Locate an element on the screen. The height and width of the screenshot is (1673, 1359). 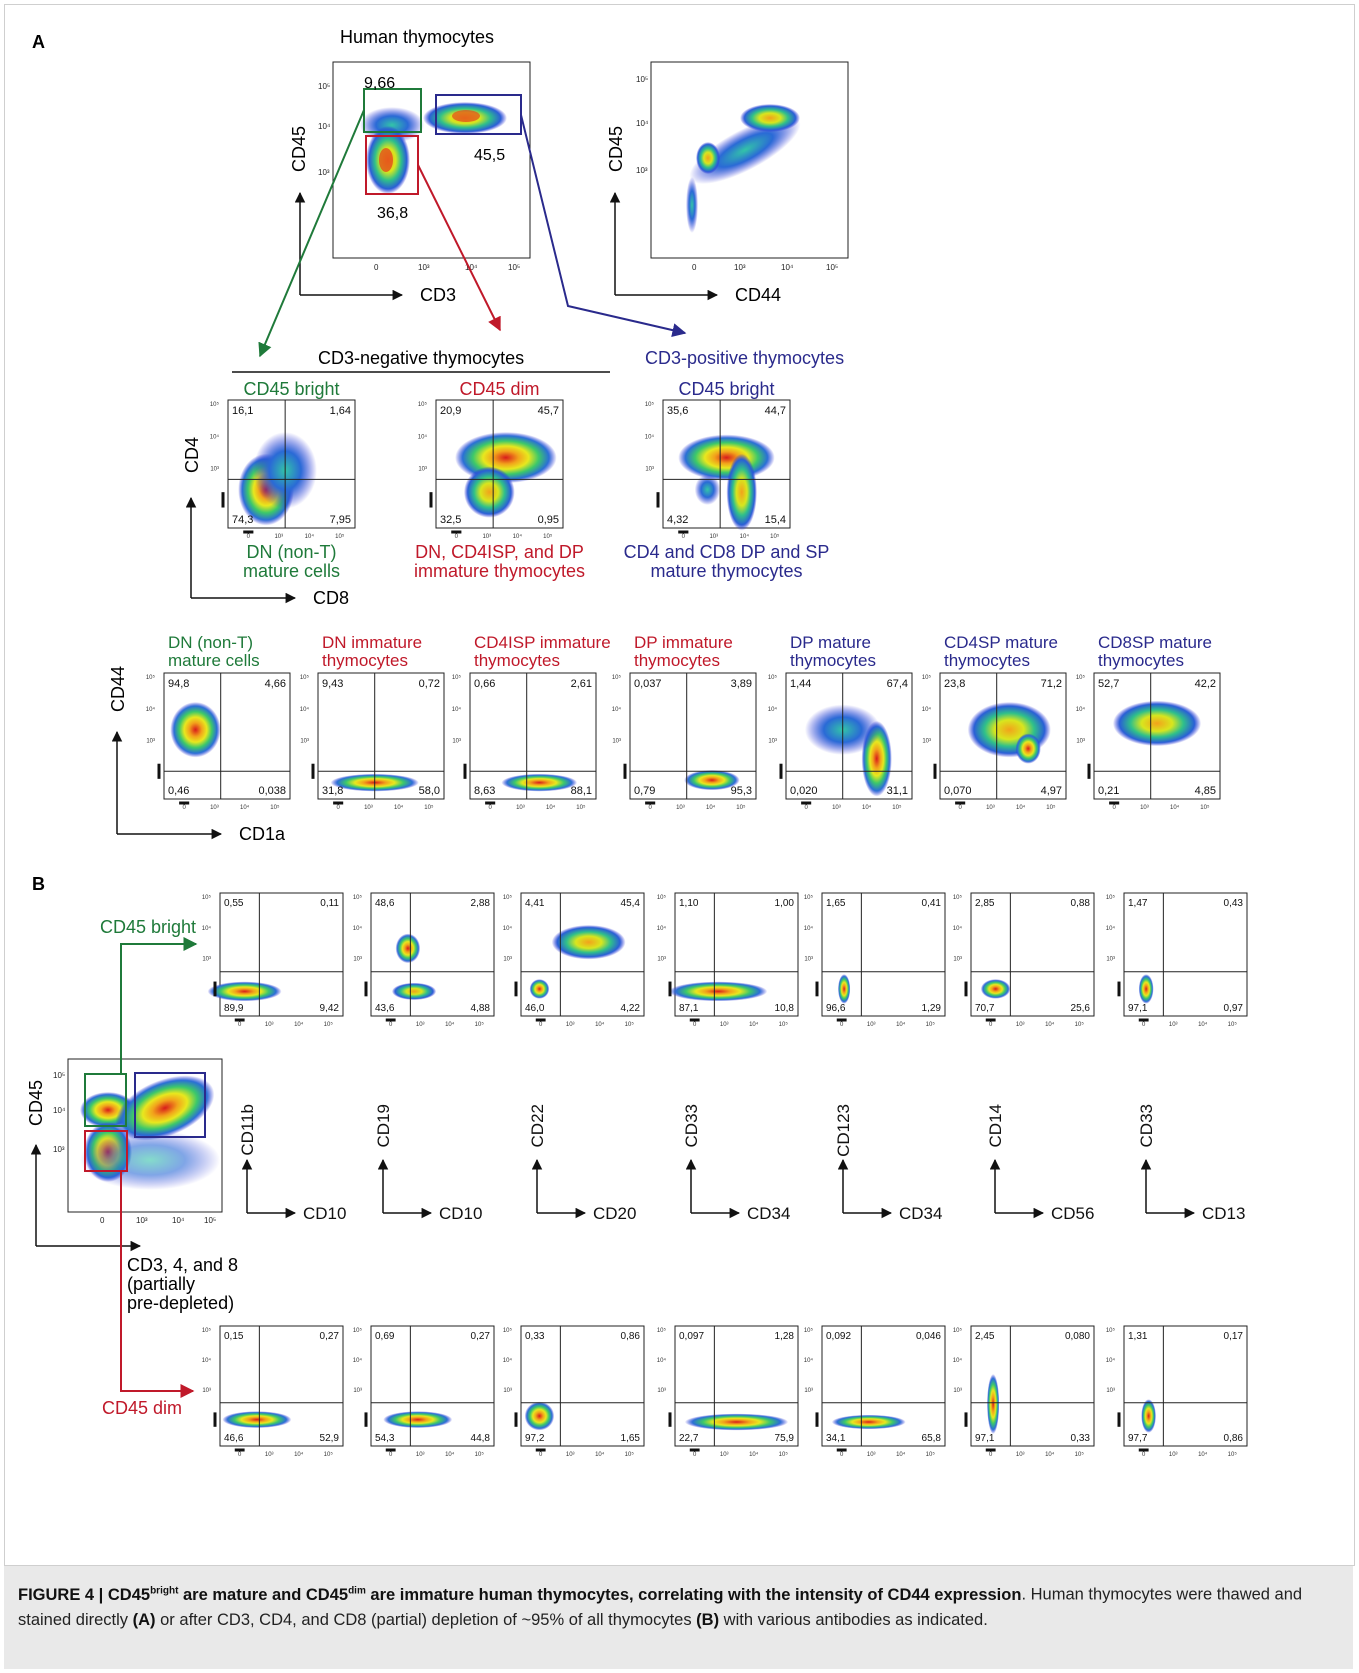
quadrant-ul-value: 0,33 is located at coordinates (535, 1336).